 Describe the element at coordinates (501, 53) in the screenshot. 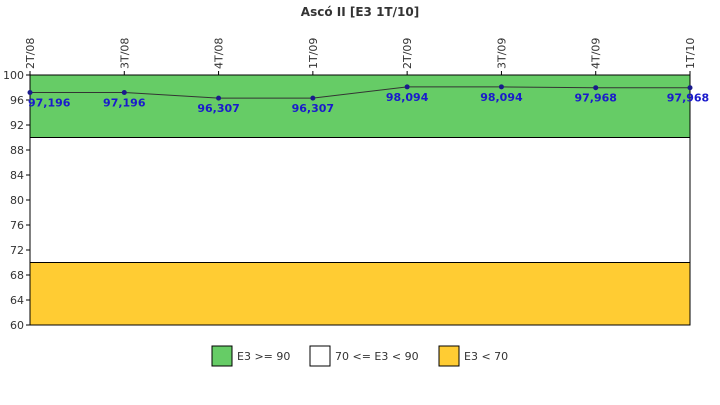

I see `x-tick-label: 3T/09` at that location.